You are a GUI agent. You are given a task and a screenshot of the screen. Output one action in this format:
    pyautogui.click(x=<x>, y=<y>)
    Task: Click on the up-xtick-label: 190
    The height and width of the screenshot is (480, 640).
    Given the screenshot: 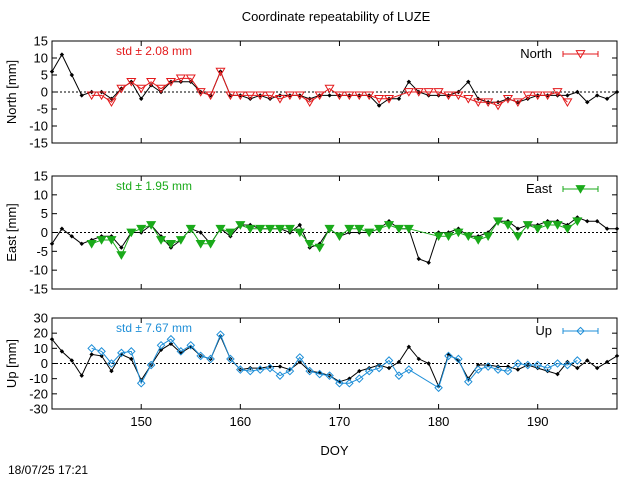 What is the action you would take?
    pyautogui.click(x=538, y=421)
    